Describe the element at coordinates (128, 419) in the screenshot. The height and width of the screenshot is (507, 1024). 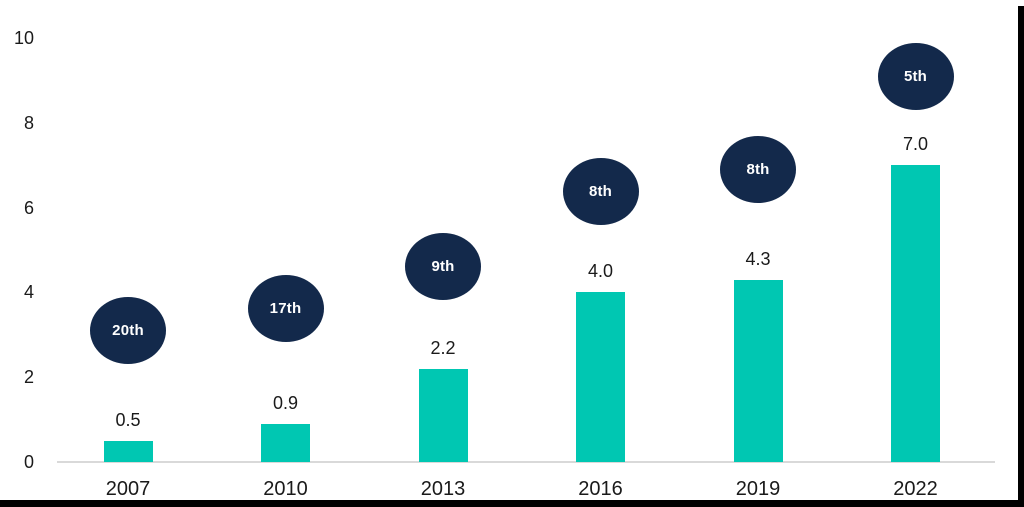
I see `bar-value-label: 0.5` at that location.